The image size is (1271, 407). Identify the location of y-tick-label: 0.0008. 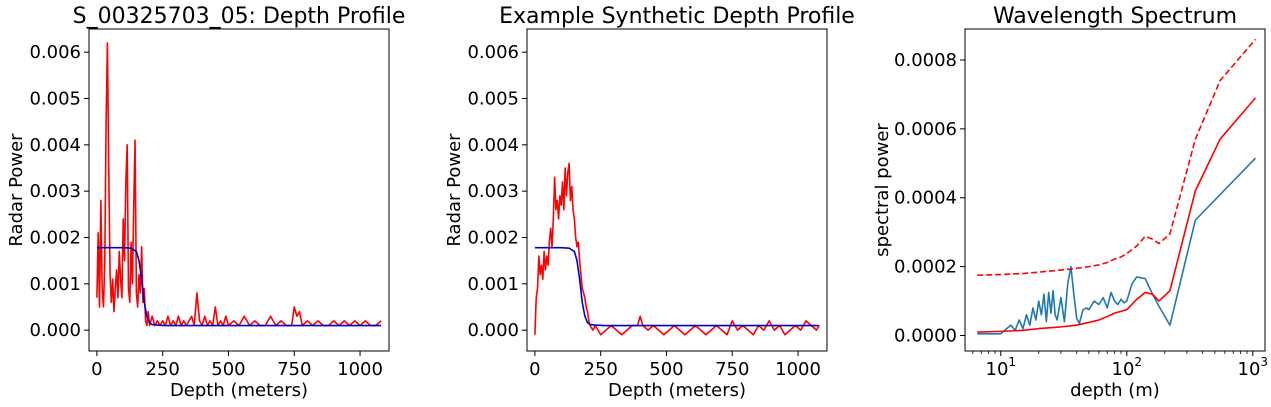
(925, 60).